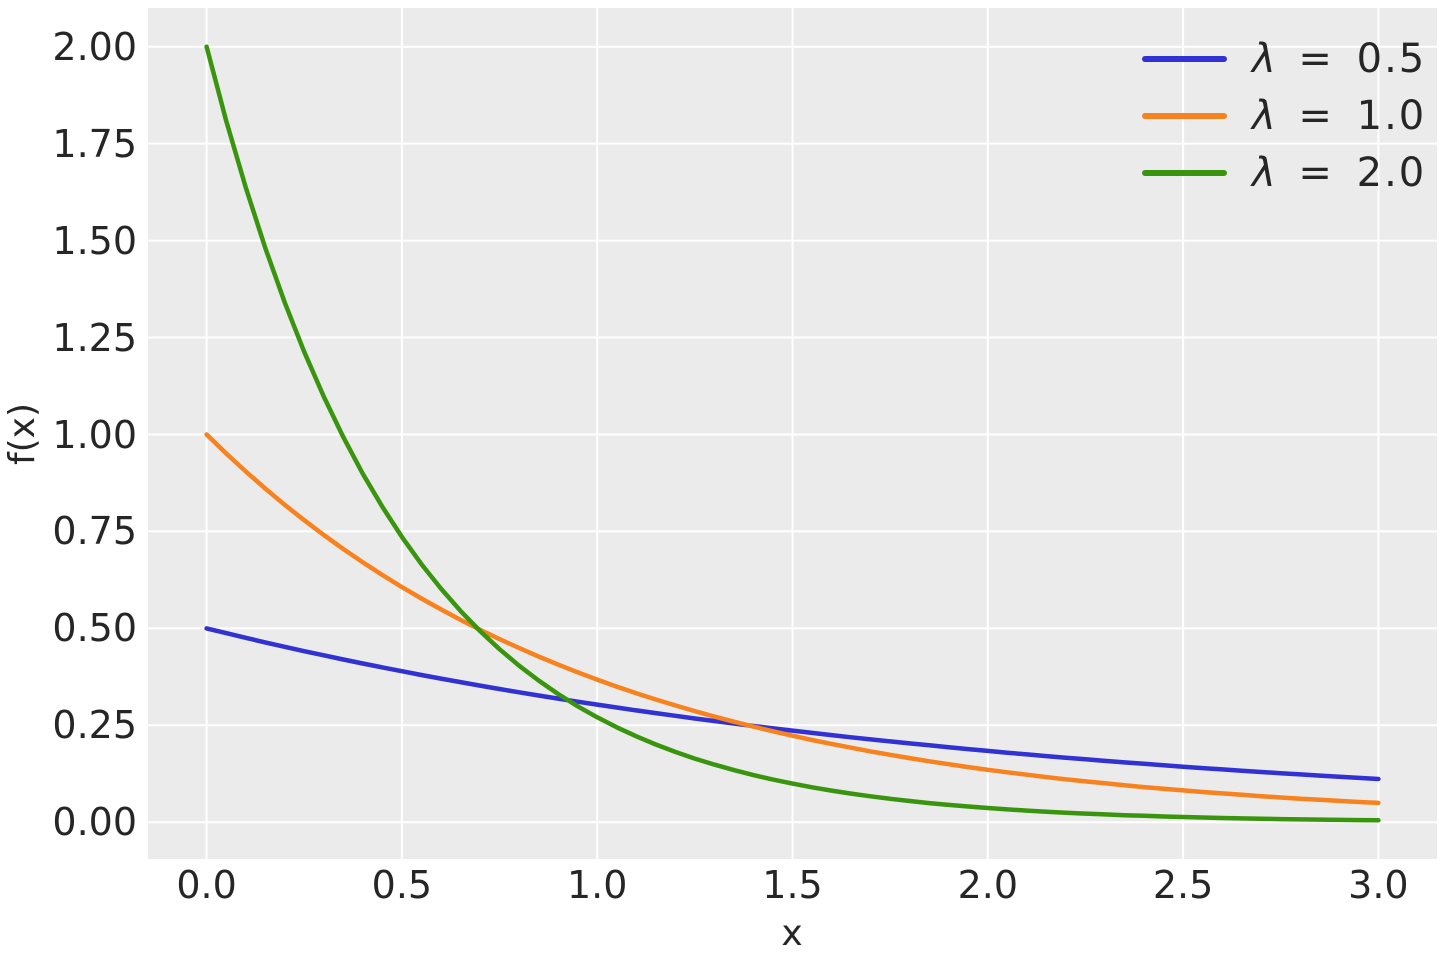 The height and width of the screenshot is (960, 1440). What do you see at coordinates (22, 434) in the screenshot?
I see `y-axis-label: f(x)` at bounding box center [22, 434].